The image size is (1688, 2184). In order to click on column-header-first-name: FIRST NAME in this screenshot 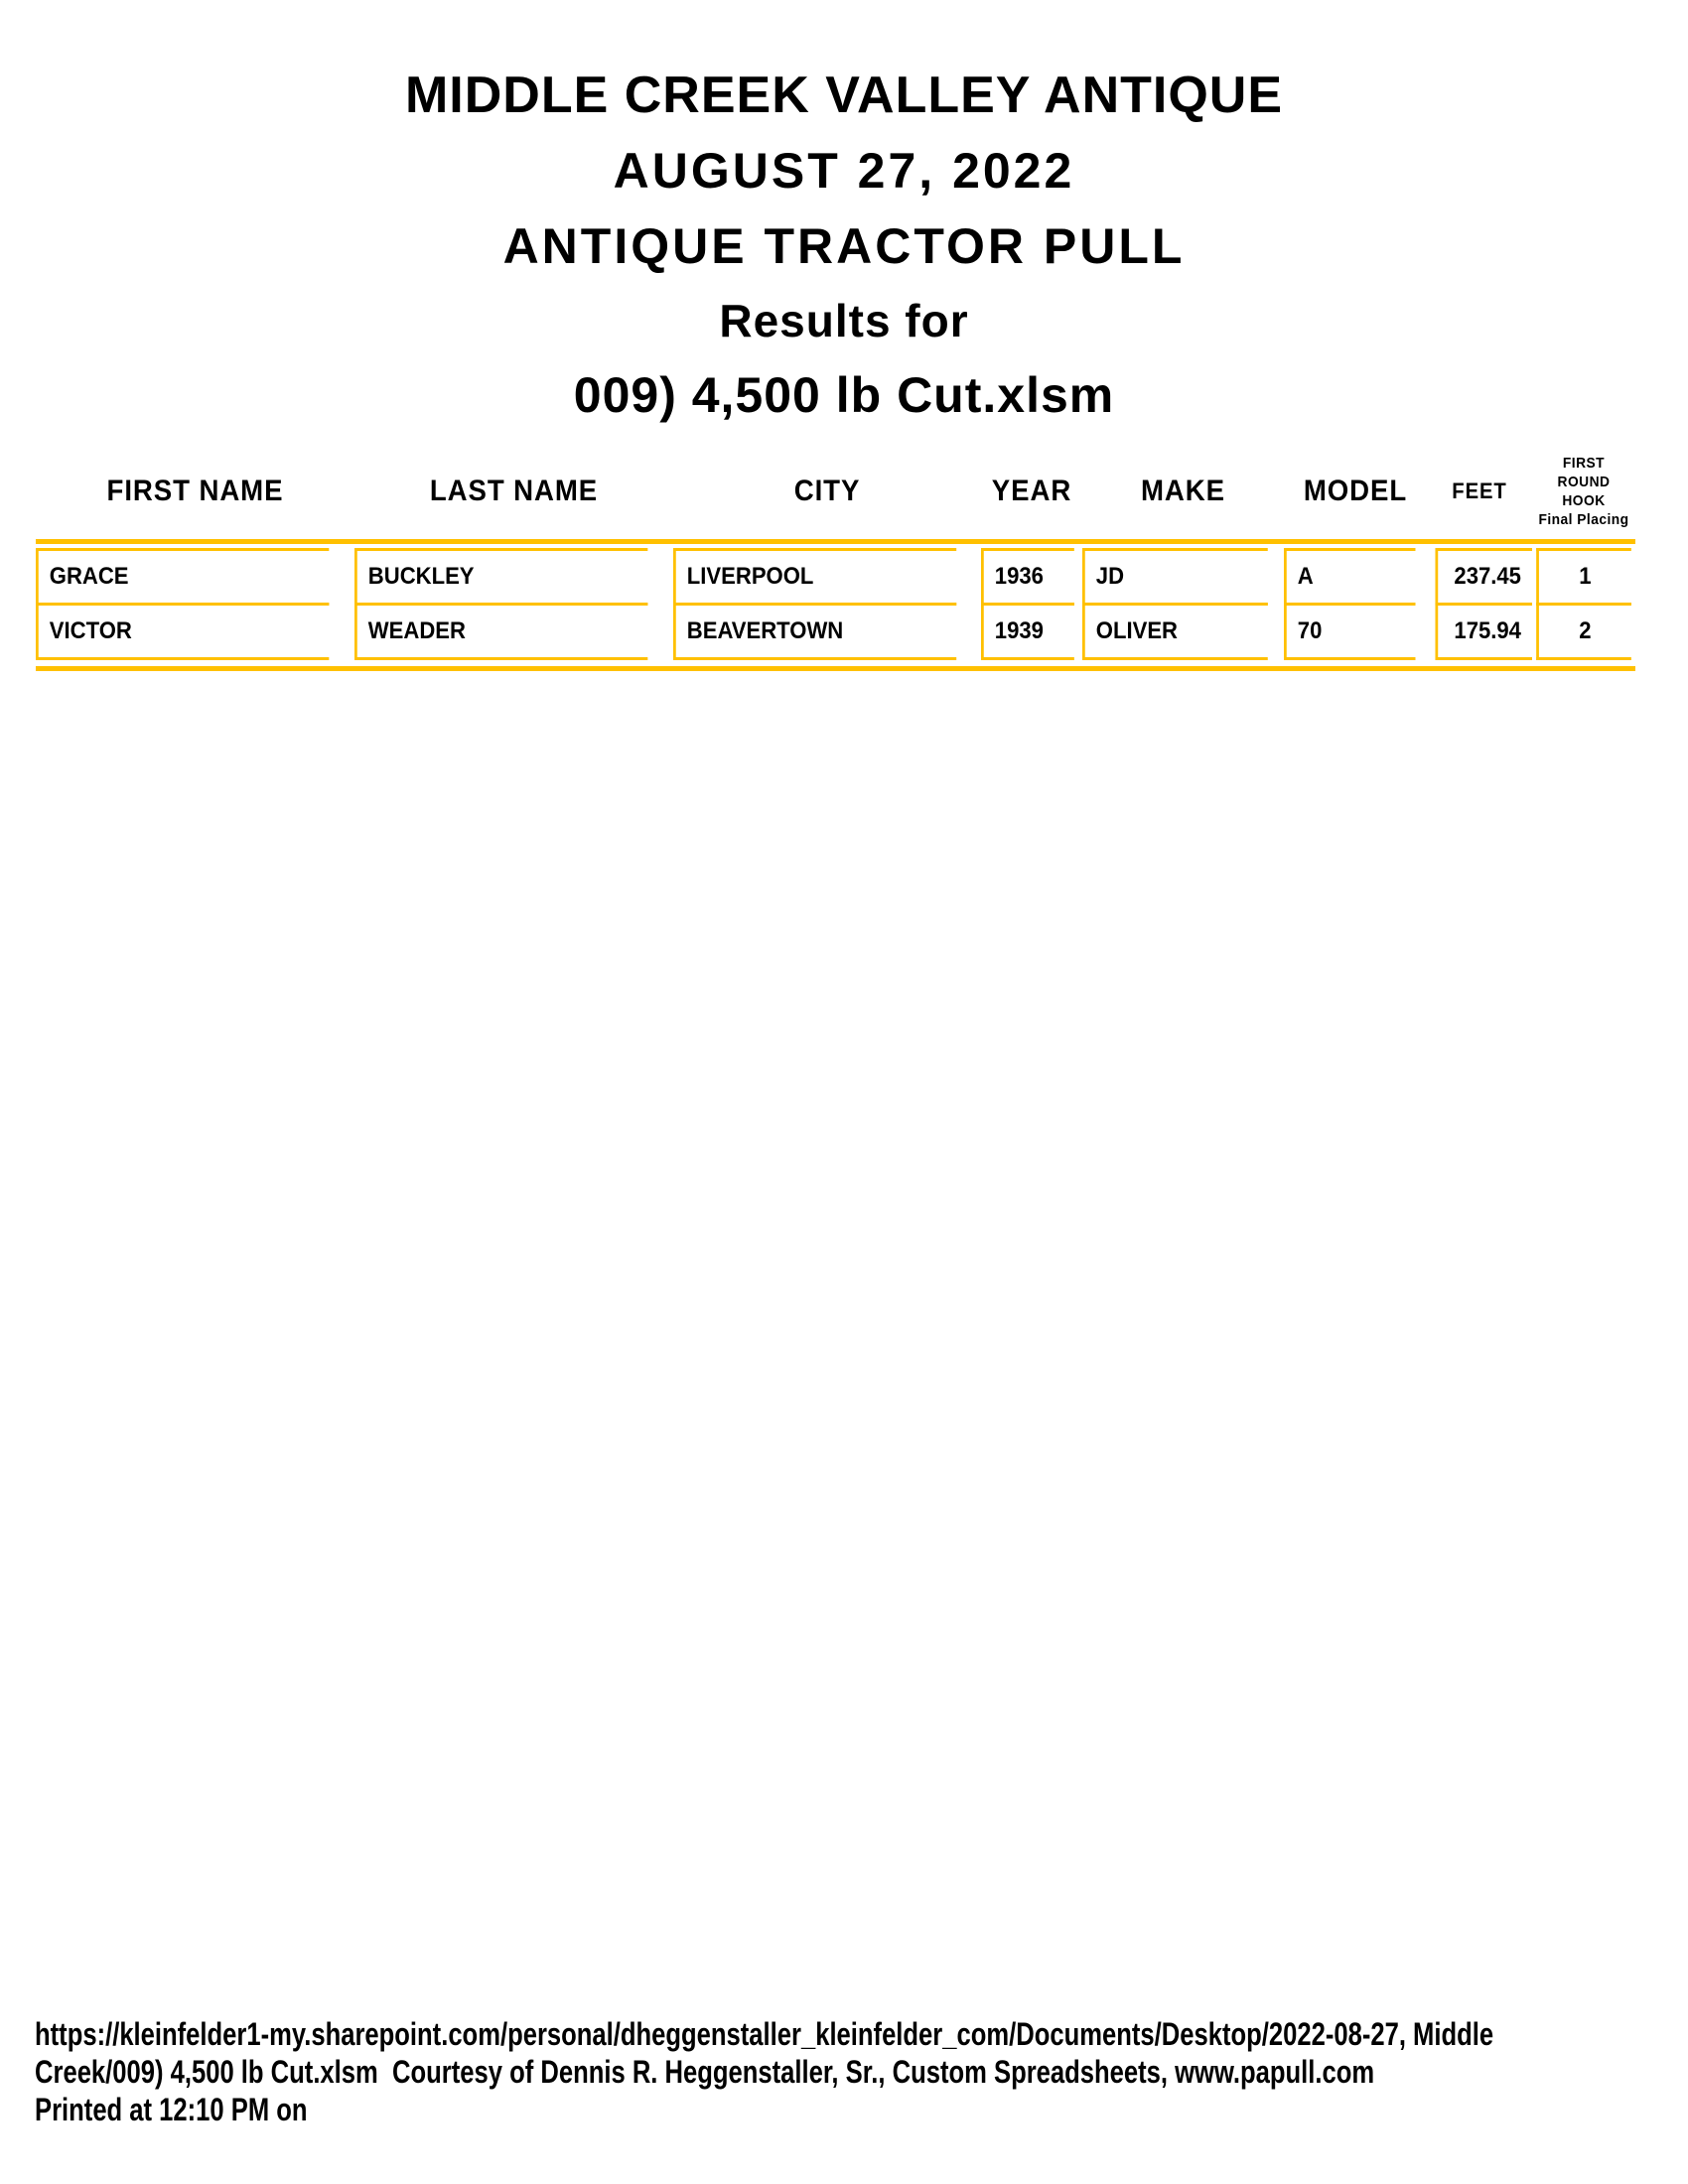, I will do `click(195, 491)`.